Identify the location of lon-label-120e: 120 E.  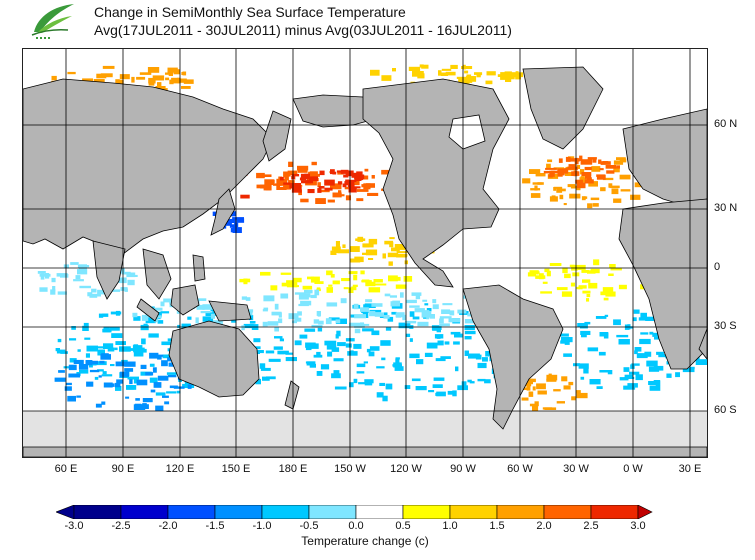
(180, 469).